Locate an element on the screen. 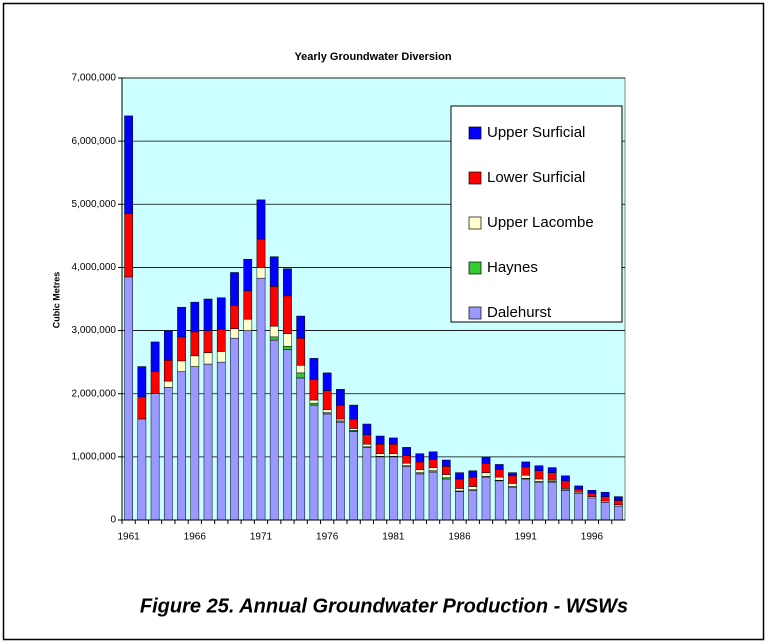 Image resolution: width=768 pixels, height=644 pixels. x-tick-label: 1981 is located at coordinates (393, 537).